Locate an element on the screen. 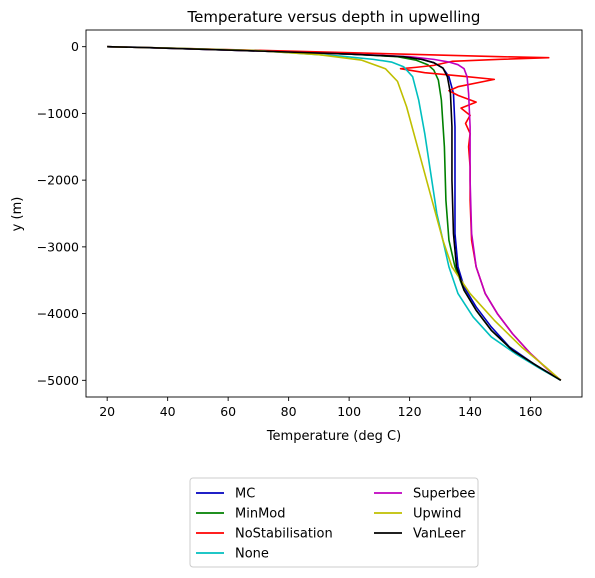 The image size is (595, 578). x-tick-label: 160 is located at coordinates (531, 411).